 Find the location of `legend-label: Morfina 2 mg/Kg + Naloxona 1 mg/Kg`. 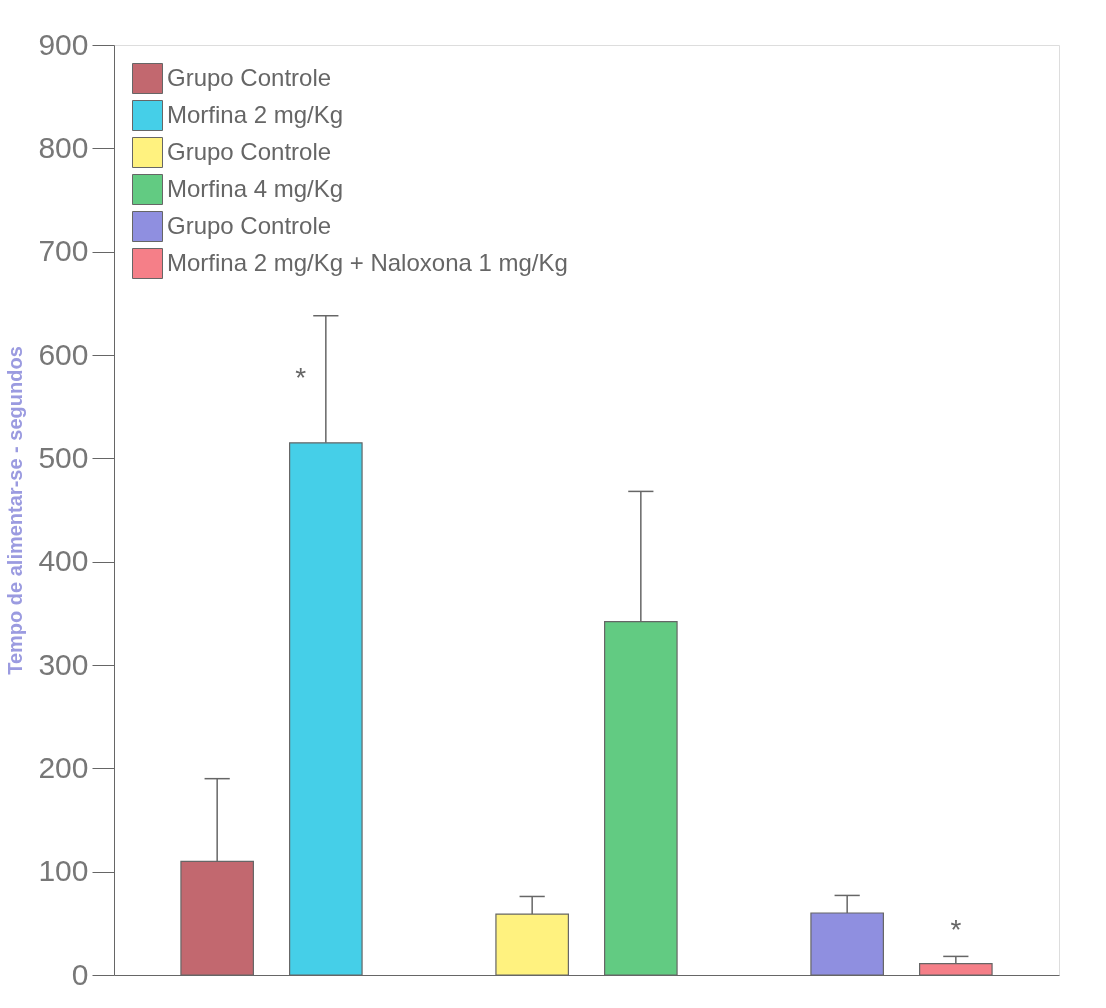

legend-label: Morfina 2 mg/Kg + Naloxona 1 mg/Kg is located at coordinates (367, 262).